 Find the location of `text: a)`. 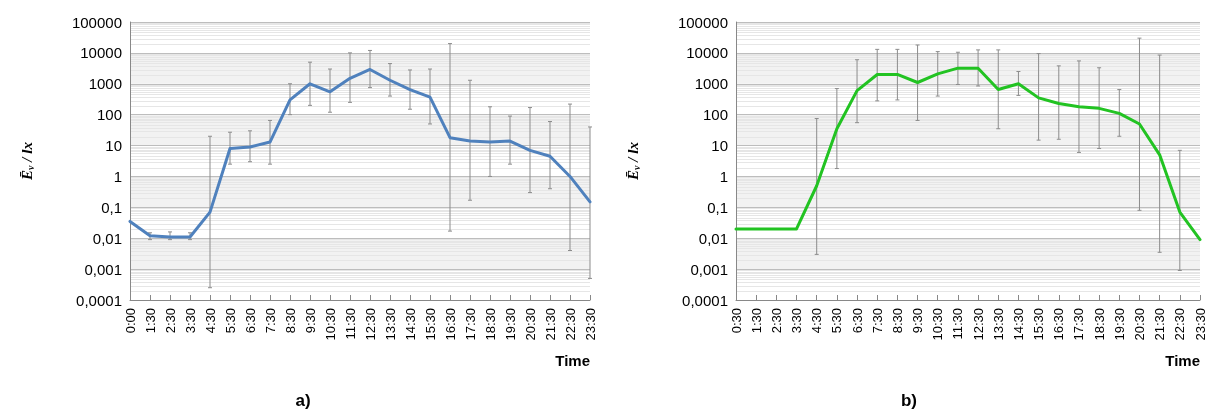

text: a) is located at coordinates (303, 400).